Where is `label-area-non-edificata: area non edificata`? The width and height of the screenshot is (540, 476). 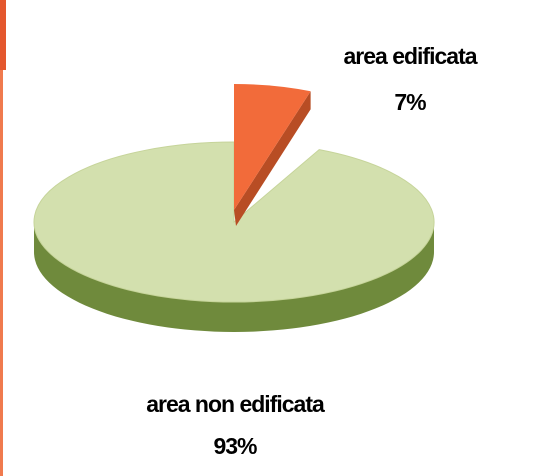 label-area-non-edificata: area non edificata is located at coordinates (235, 404).